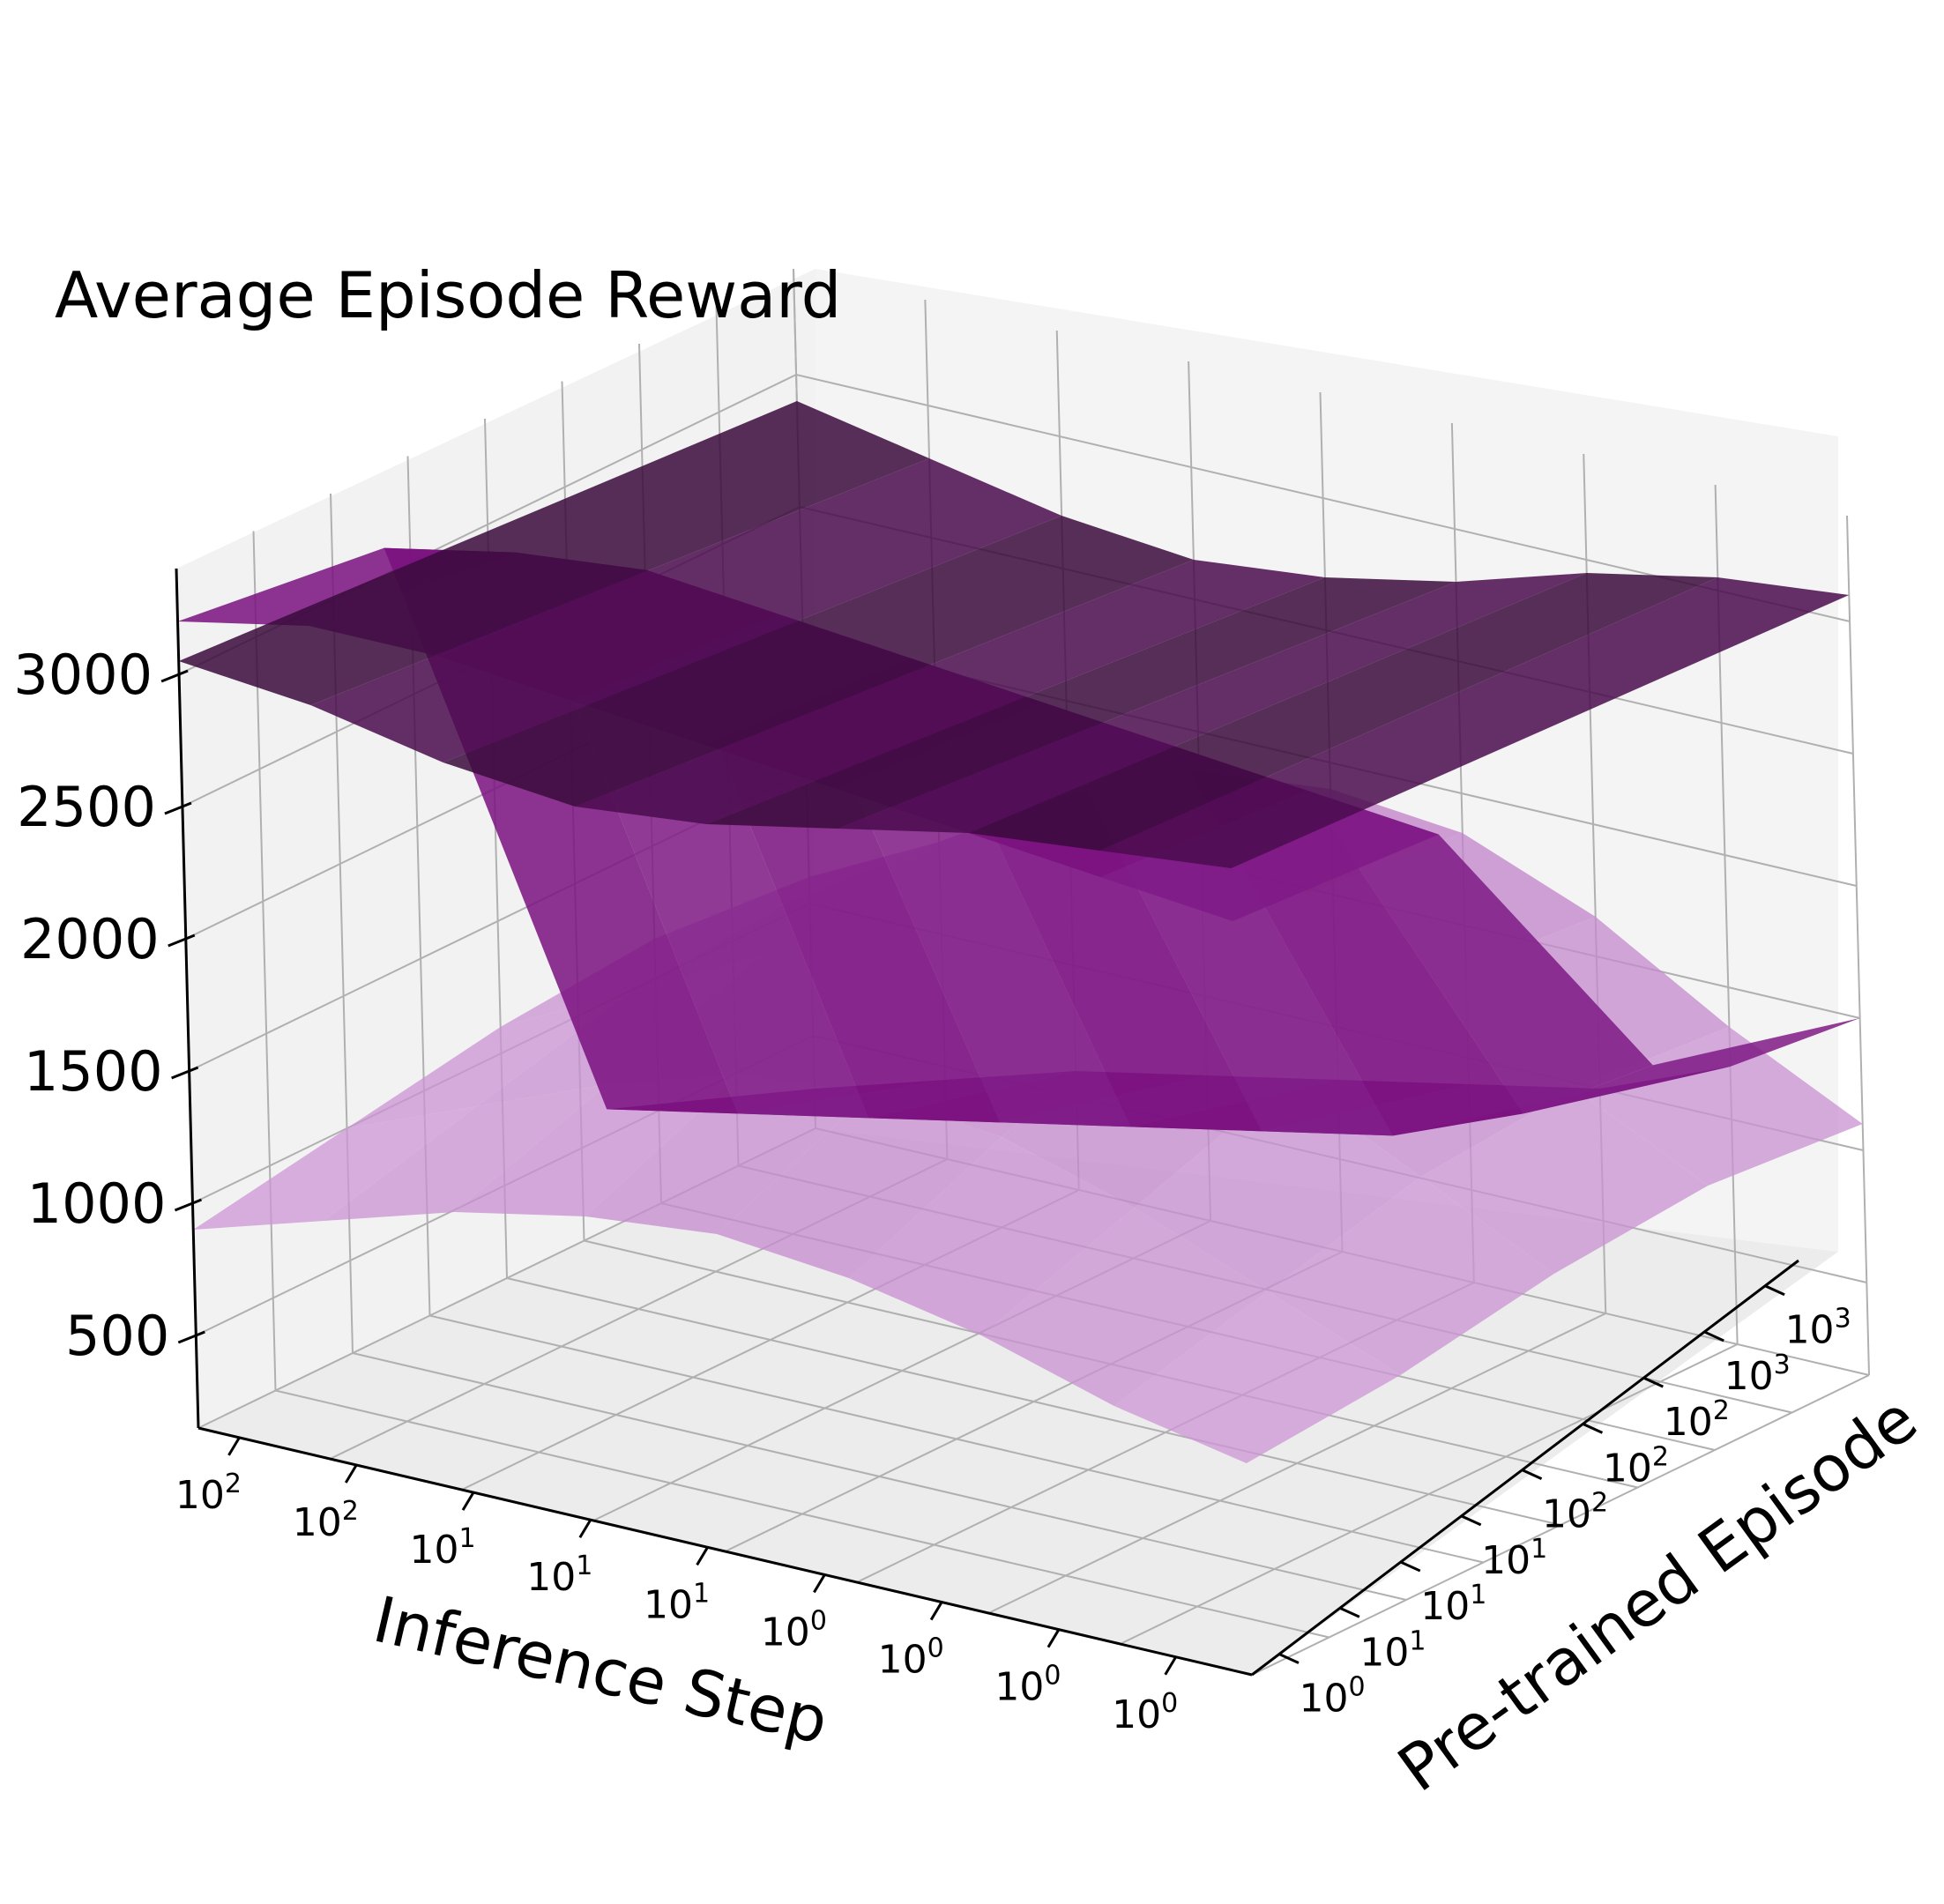 This screenshot has height=1904, width=1944. I want to click on z-tick-label: 3000, so click(83, 675).